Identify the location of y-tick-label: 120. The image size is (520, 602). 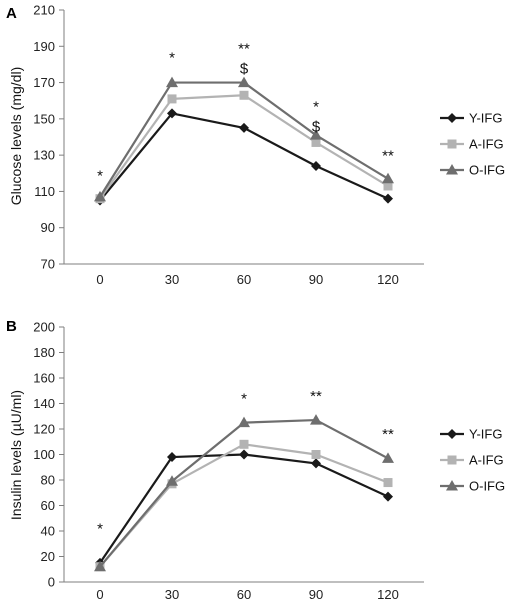
(44, 429).